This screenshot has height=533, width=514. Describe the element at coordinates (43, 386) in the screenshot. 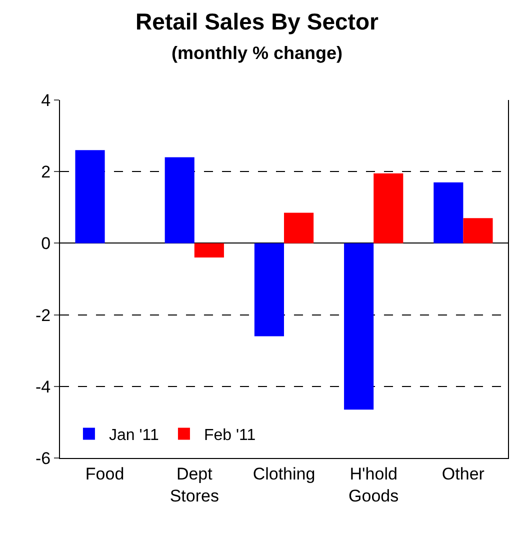

I see `y-tick-label: -4` at that location.